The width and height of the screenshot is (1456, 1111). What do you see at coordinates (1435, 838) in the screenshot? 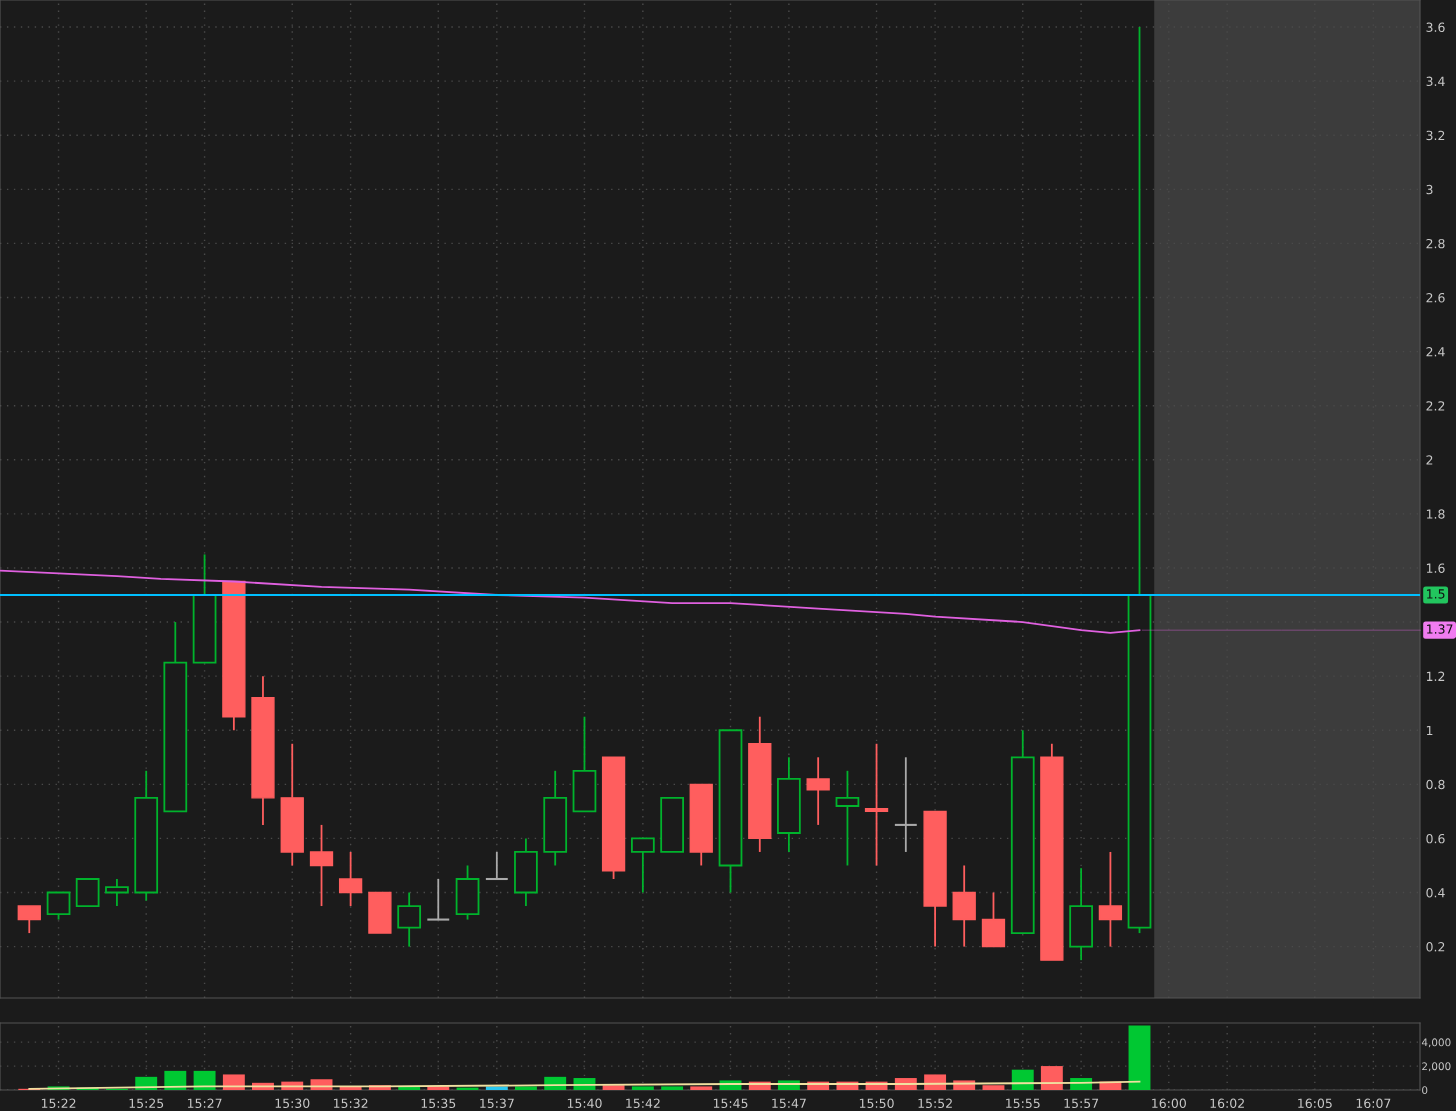
I see `y-tick-label: 0.6` at bounding box center [1435, 838].